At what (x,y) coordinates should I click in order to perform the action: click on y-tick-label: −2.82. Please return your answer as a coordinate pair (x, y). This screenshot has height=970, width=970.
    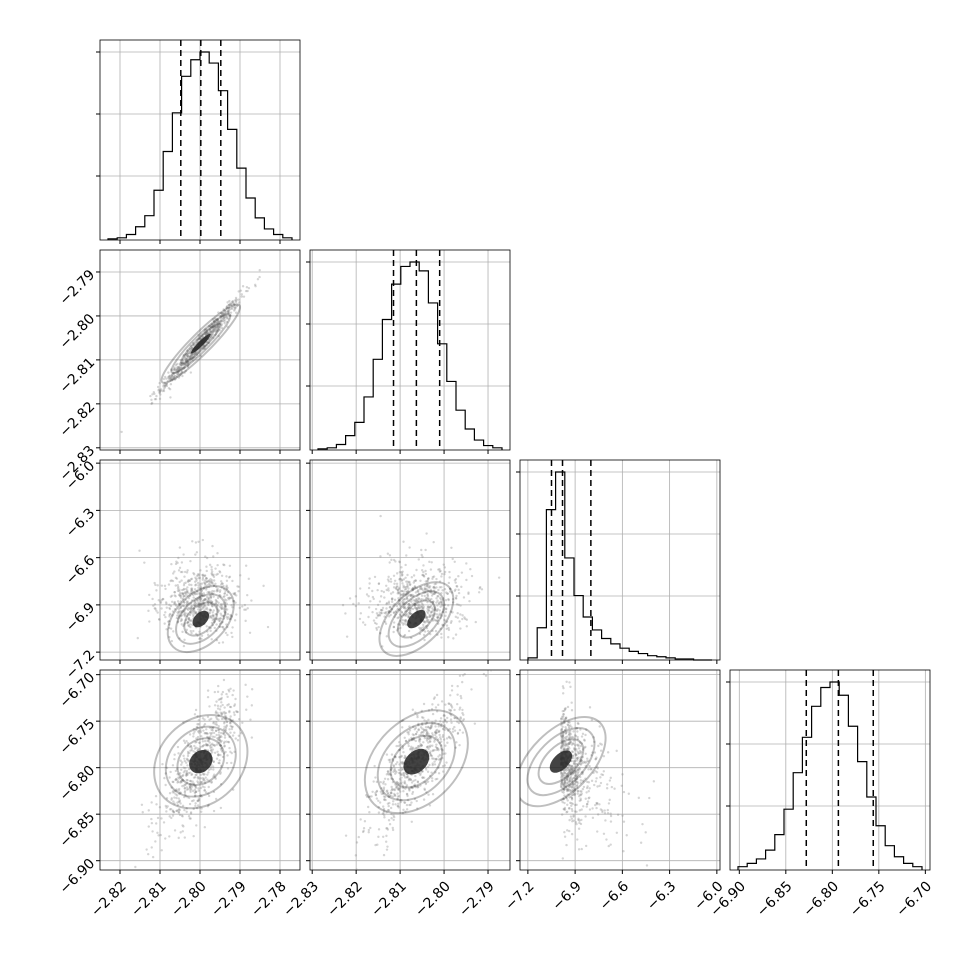
    Looking at the image, I should click on (78, 420).